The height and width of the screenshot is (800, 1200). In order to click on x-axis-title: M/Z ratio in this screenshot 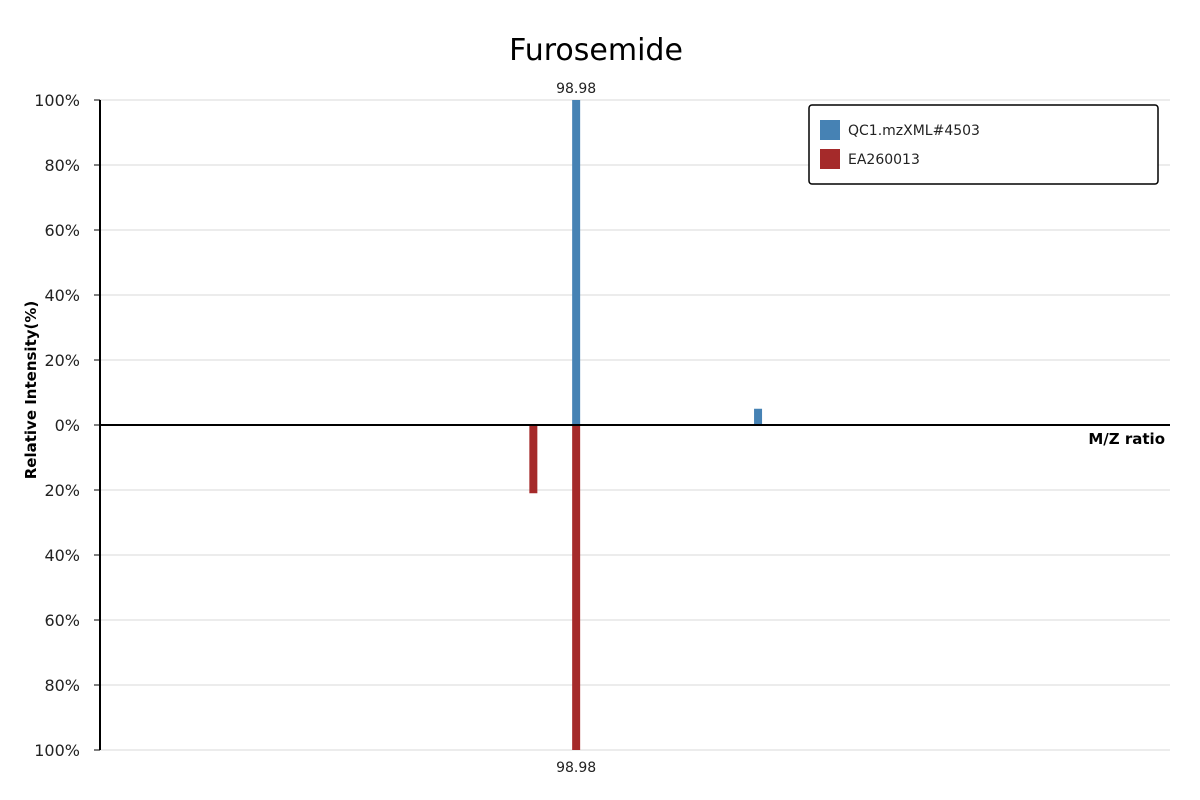, I will do `click(1126, 439)`.